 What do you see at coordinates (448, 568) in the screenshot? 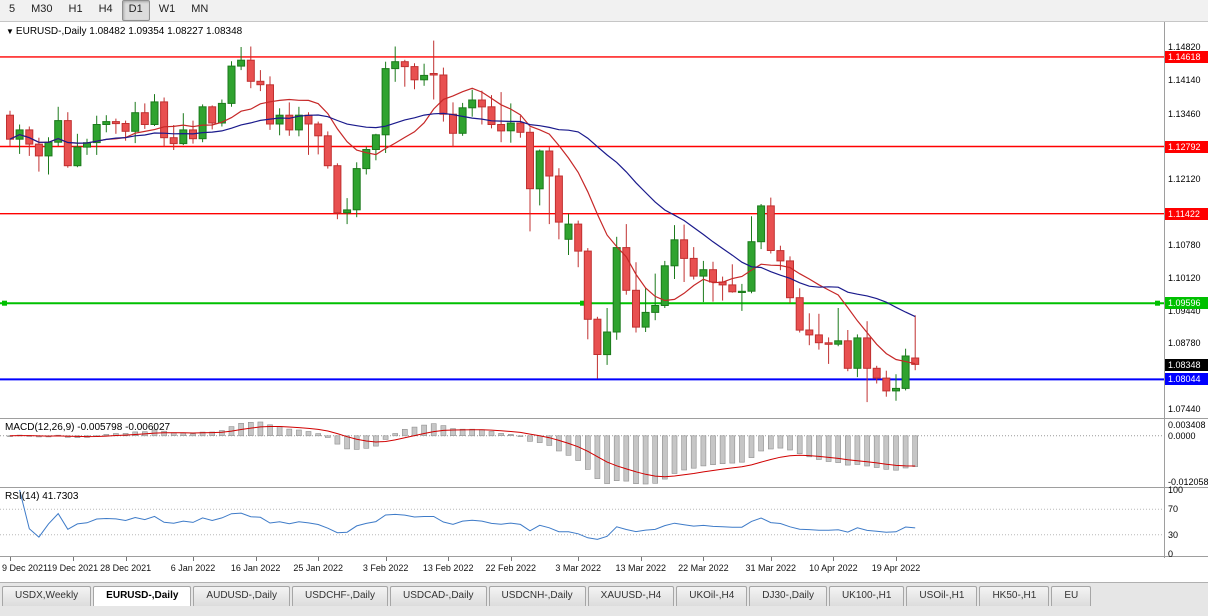
I see `time-axis-label: 13 Feb 2022` at bounding box center [448, 568].